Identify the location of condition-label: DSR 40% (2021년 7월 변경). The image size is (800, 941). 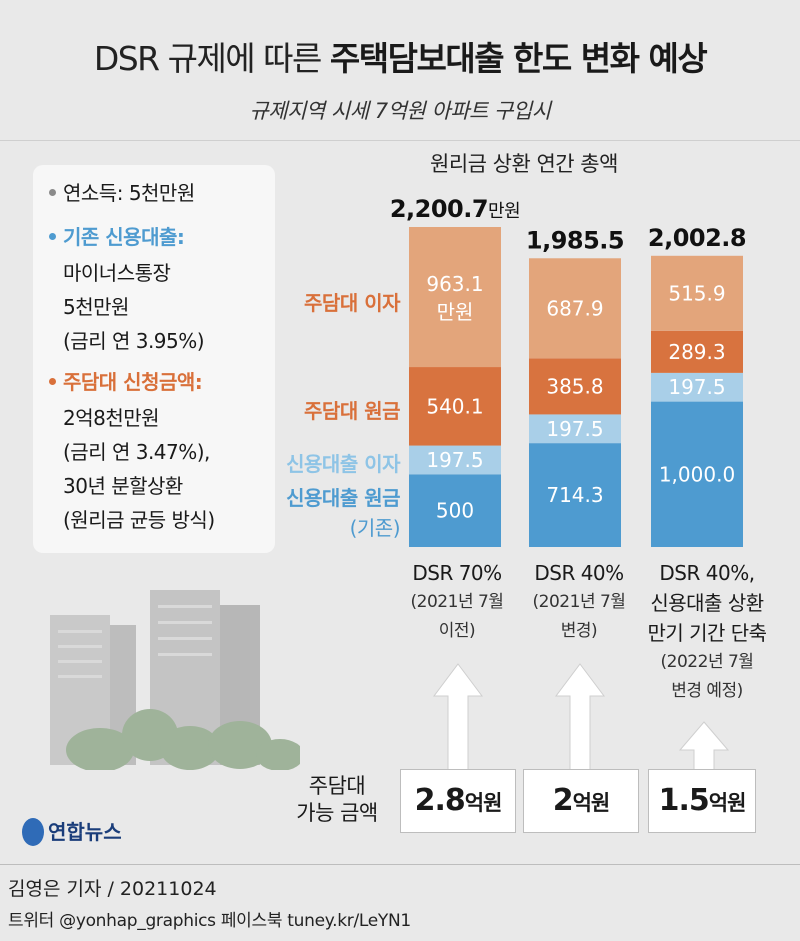
(579, 602).